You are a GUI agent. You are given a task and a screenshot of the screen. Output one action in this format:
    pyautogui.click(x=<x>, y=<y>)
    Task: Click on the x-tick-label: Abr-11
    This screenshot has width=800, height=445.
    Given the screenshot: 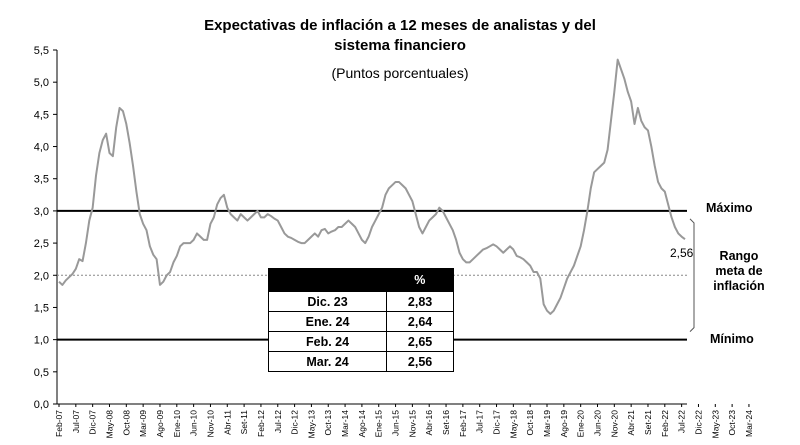 What is the action you would take?
    pyautogui.click(x=227, y=422)
    